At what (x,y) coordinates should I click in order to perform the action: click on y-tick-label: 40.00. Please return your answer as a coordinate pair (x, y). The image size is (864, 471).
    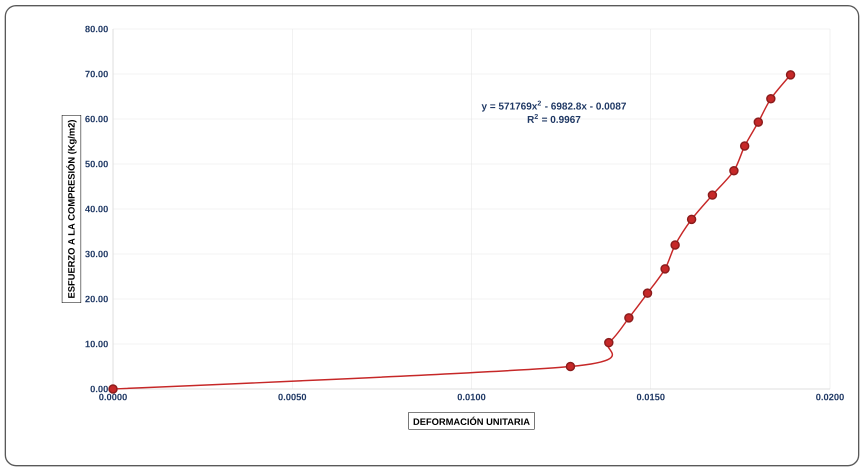
    Looking at the image, I should click on (96, 209).